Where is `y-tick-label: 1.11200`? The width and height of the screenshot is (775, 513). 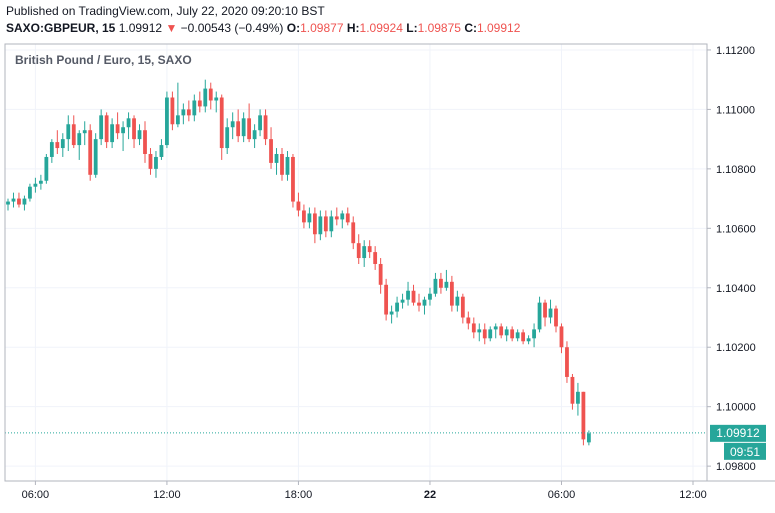 y-tick-label: 1.11200 is located at coordinates (735, 51).